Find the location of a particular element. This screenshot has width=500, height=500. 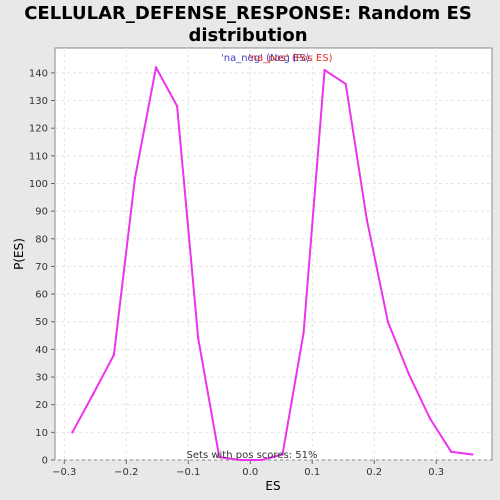

x-tick-label: 0.0 is located at coordinates (250, 472).